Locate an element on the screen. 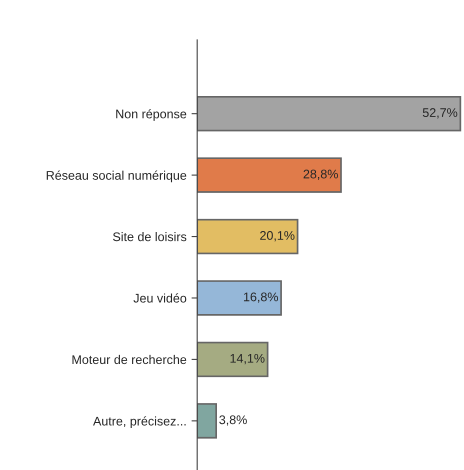 The width and height of the screenshot is (464, 470). y-tick-label: Réseau social numérique is located at coordinates (116, 176).